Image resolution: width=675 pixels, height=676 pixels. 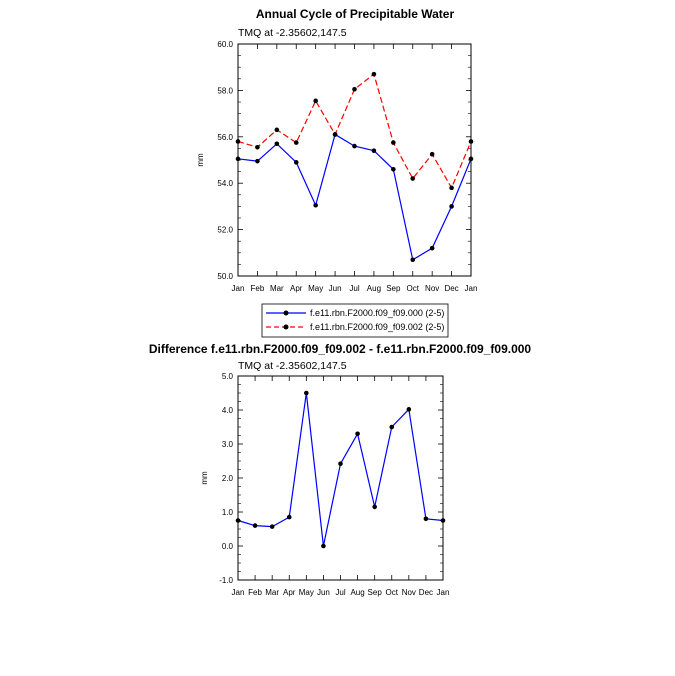 I want to click on chart1-xtick-label: Feb, so click(x=258, y=288).